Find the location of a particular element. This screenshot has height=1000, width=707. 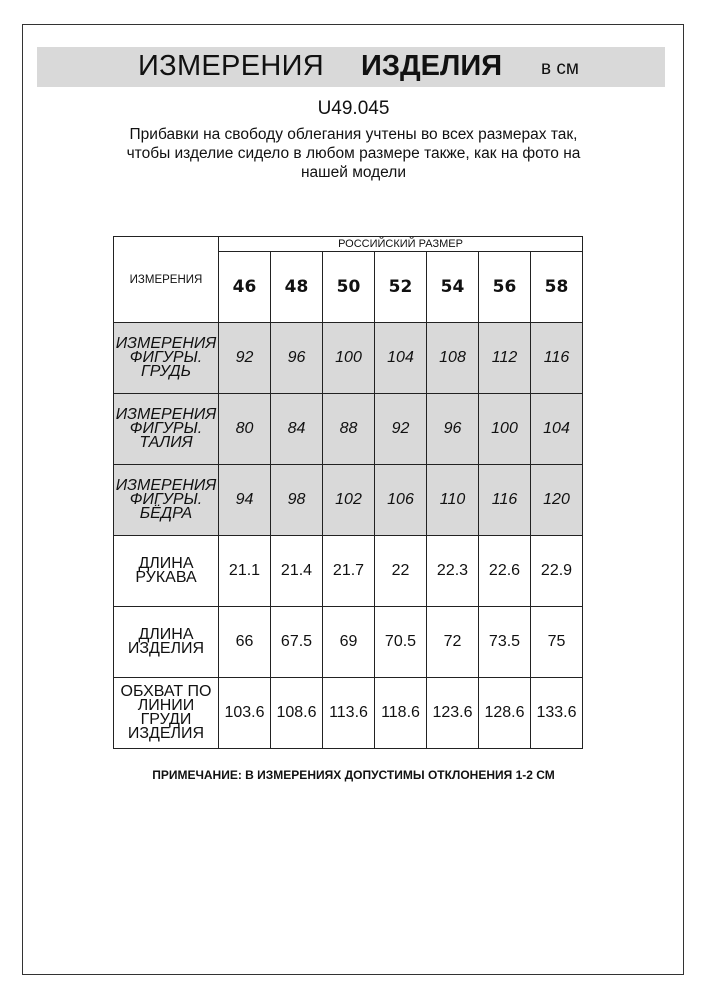

size-header: 48 is located at coordinates (296, 287).